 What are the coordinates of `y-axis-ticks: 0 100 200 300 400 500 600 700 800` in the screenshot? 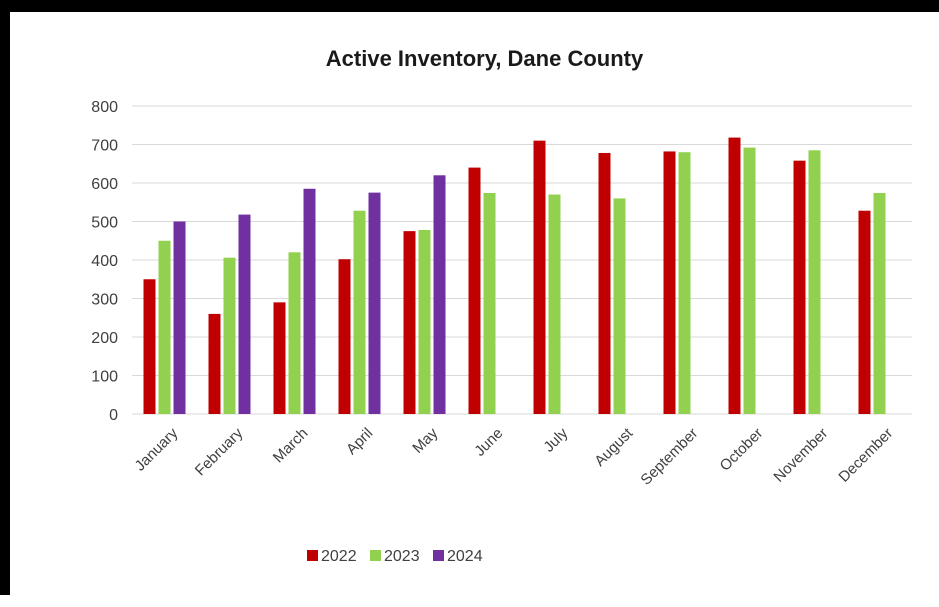 It's located at (104, 261).